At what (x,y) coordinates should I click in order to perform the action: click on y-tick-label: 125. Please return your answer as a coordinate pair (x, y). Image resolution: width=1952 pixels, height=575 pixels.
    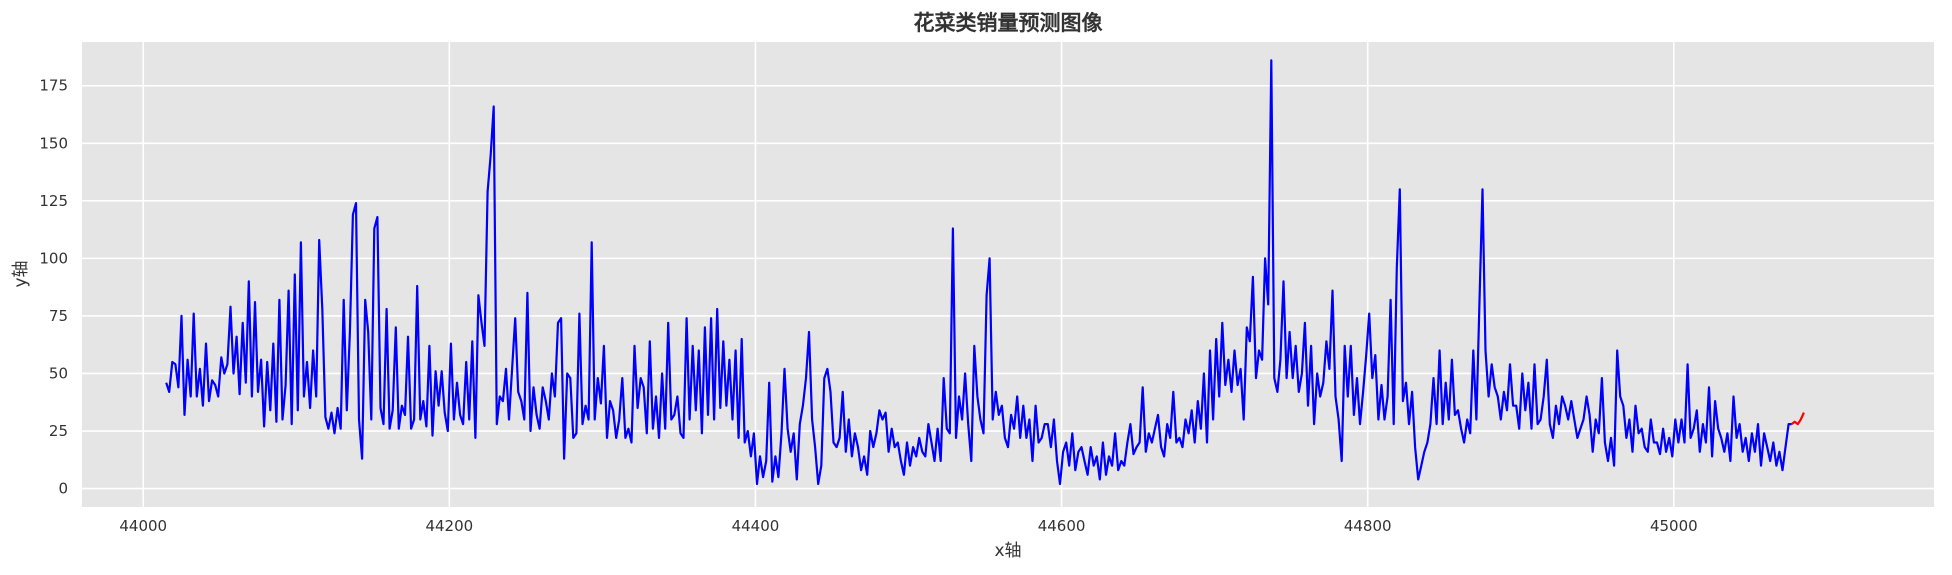
    Looking at the image, I should click on (53, 201).